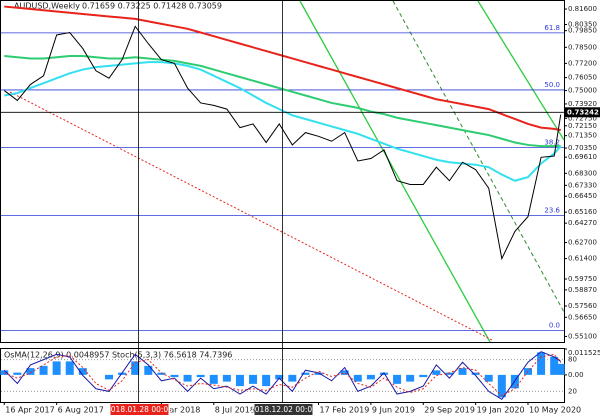 The image size is (600, 418). Describe the element at coordinates (555, 410) in the screenshot. I see `x-tick-label: 10 May 2020` at that location.